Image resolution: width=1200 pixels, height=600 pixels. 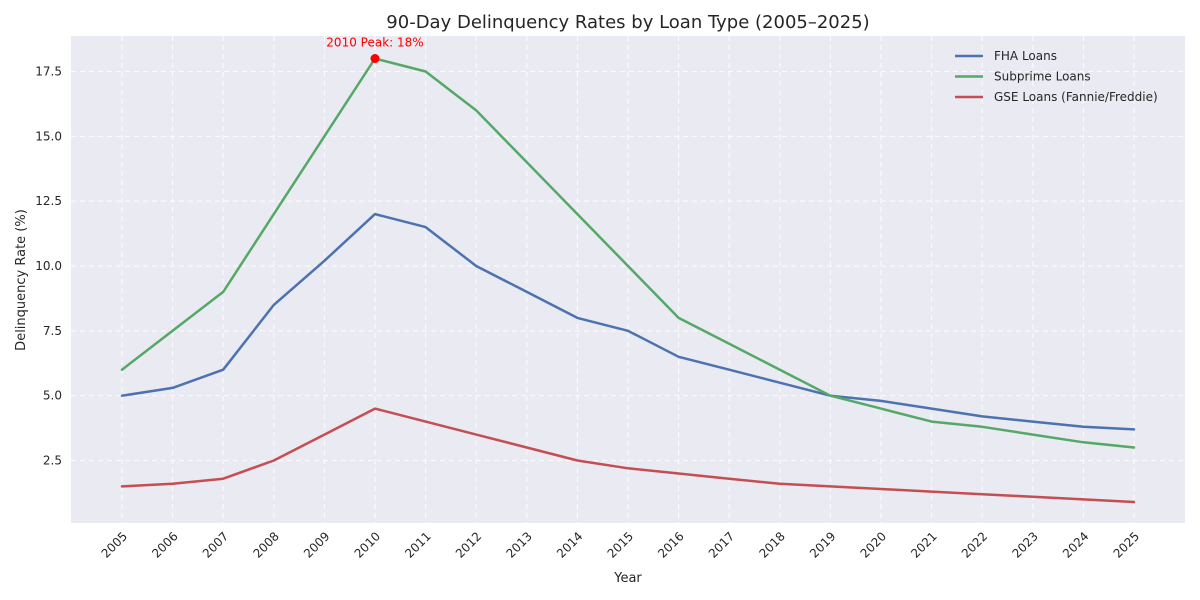 What do you see at coordinates (52, 461) in the screenshot?
I see `y-tick-label: 2.5` at bounding box center [52, 461].